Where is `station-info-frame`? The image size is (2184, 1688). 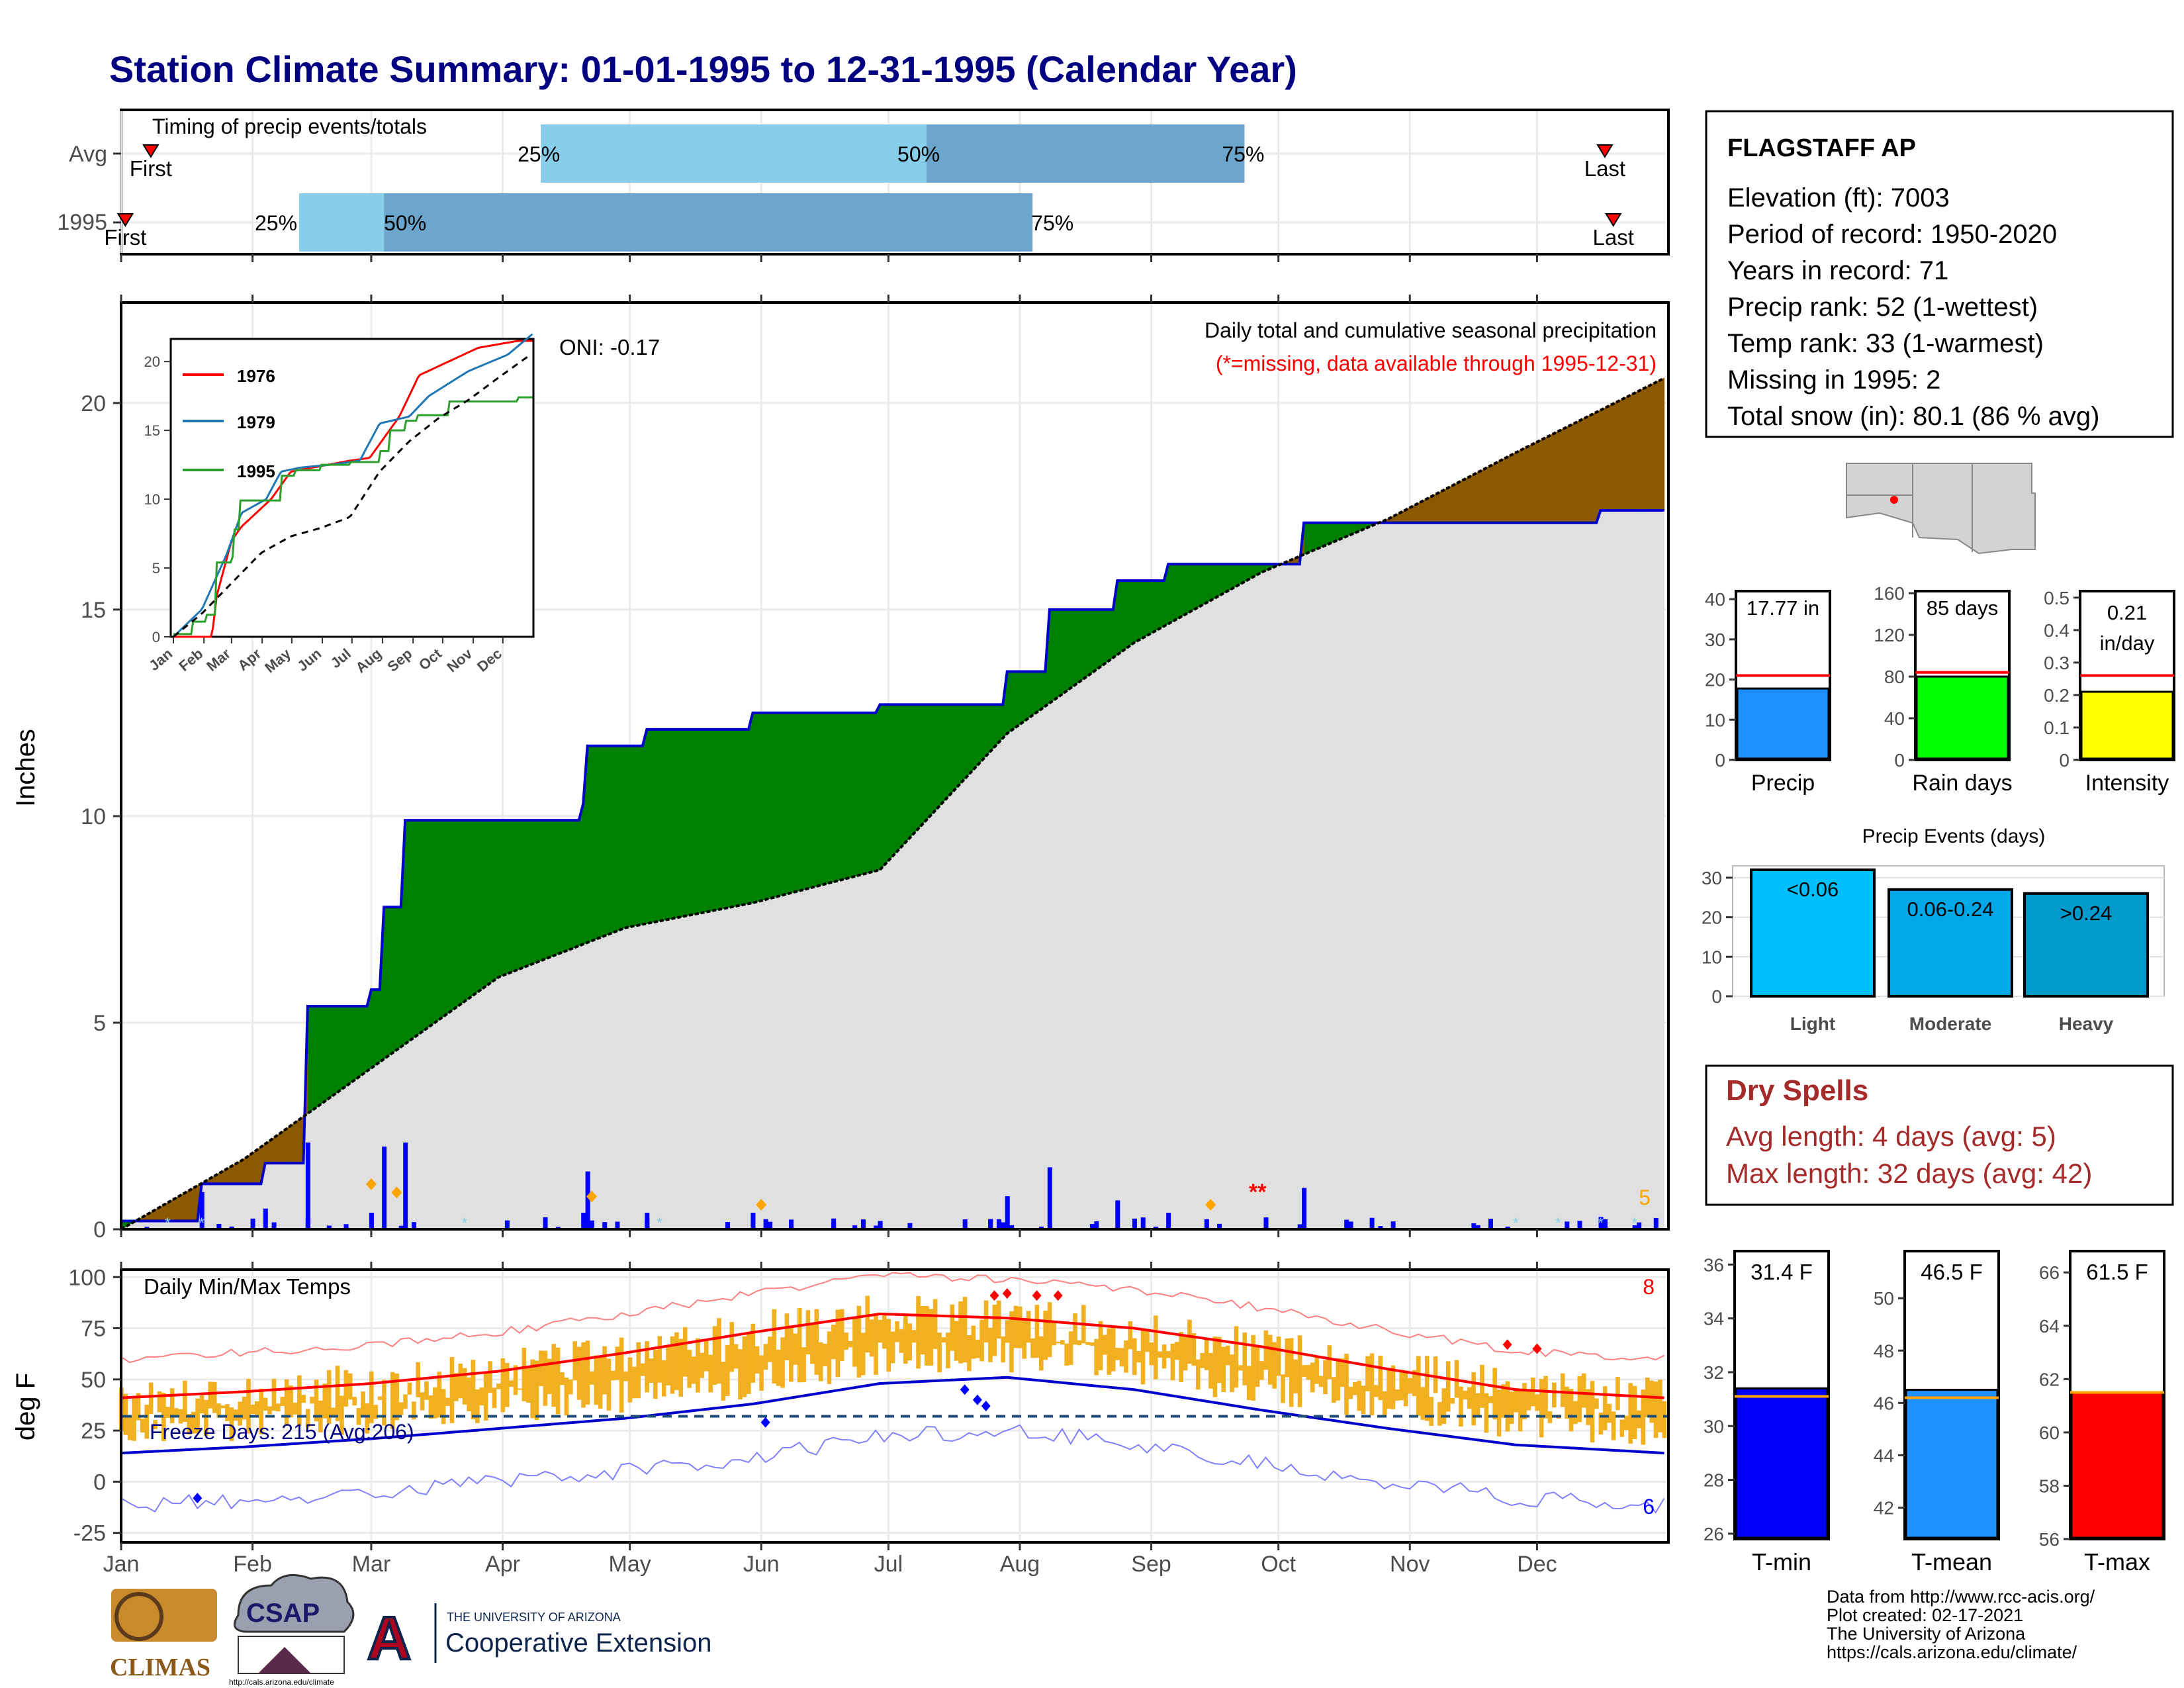
station-info-frame is located at coordinates (1940, 274).